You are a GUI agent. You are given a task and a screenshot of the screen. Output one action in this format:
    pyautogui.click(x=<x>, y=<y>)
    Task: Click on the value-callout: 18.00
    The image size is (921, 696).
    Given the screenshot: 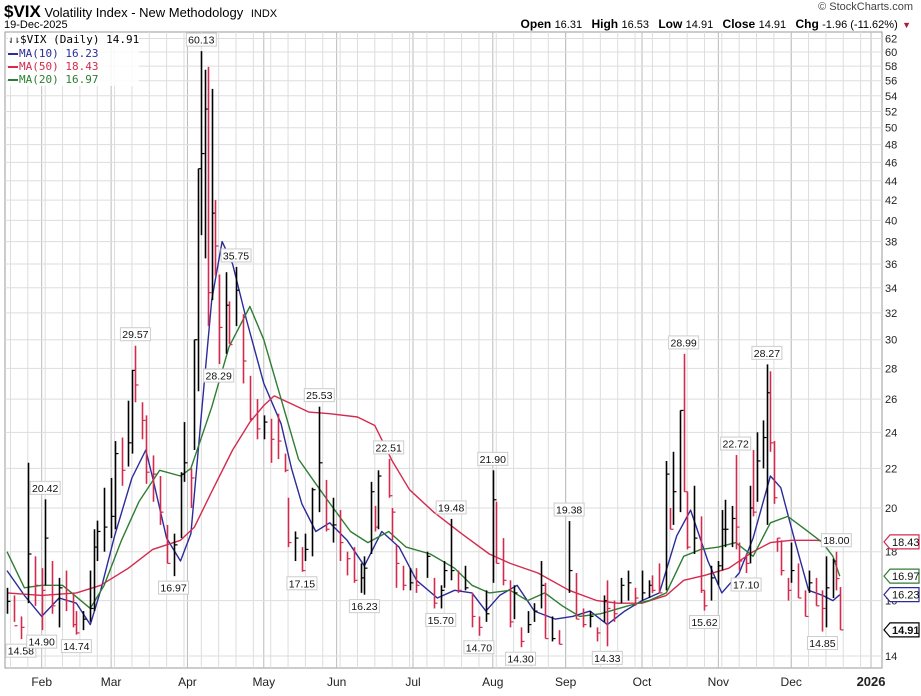 What is the action you would take?
    pyautogui.click(x=836, y=540)
    